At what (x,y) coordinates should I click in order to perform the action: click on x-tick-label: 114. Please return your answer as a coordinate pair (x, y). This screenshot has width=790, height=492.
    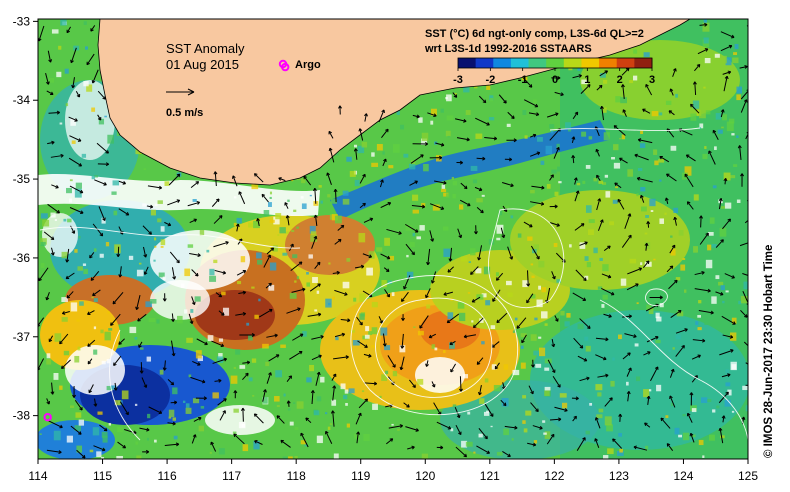
    Looking at the image, I should click on (37, 476).